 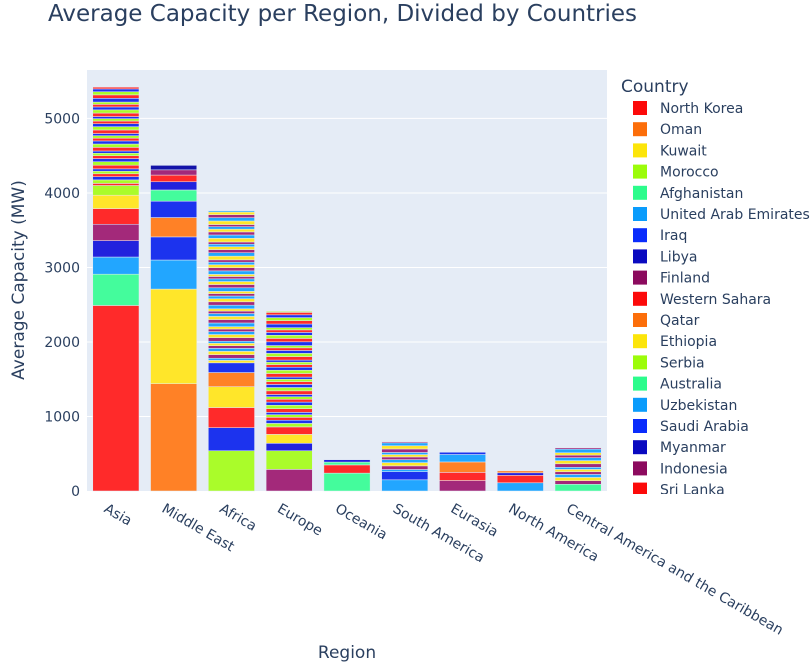 I want to click on legend-item: Oman, so click(x=667, y=130).